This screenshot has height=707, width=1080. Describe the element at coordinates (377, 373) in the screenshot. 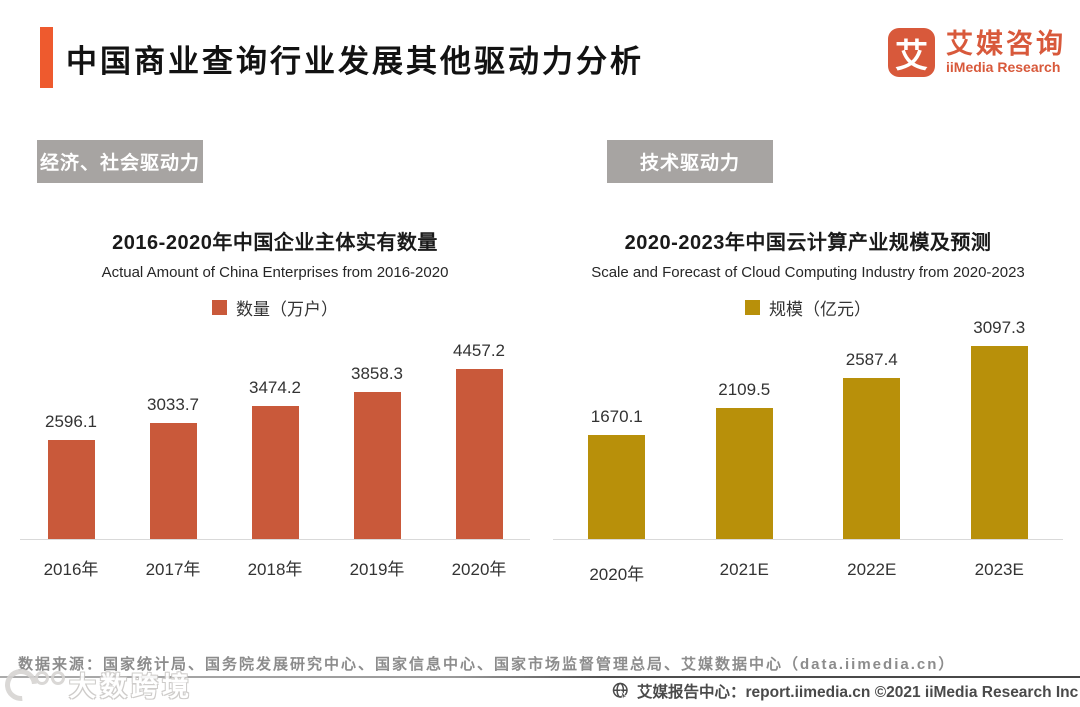

I see `bar-value-label: 3858.3` at that location.